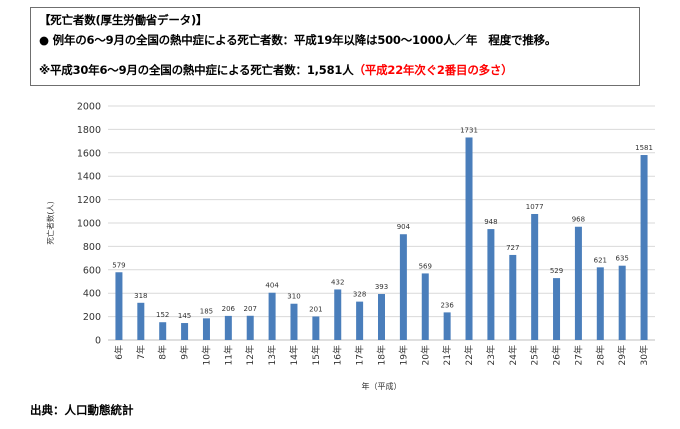  Describe the element at coordinates (621, 259) in the screenshot. I see `data-label: 635` at that location.